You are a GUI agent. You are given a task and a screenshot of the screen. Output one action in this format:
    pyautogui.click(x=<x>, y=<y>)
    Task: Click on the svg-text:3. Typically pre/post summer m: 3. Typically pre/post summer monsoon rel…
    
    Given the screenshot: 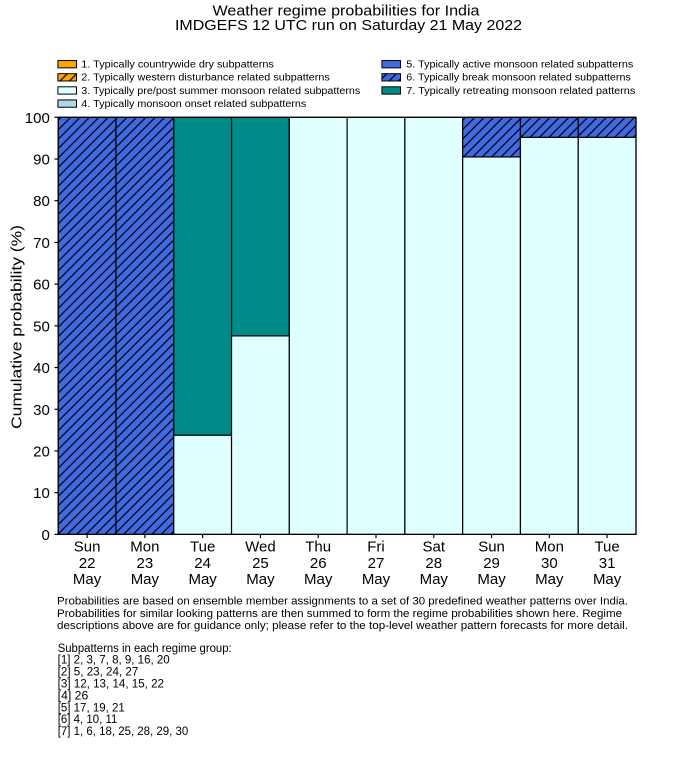 What is the action you would take?
    pyautogui.click(x=220, y=91)
    